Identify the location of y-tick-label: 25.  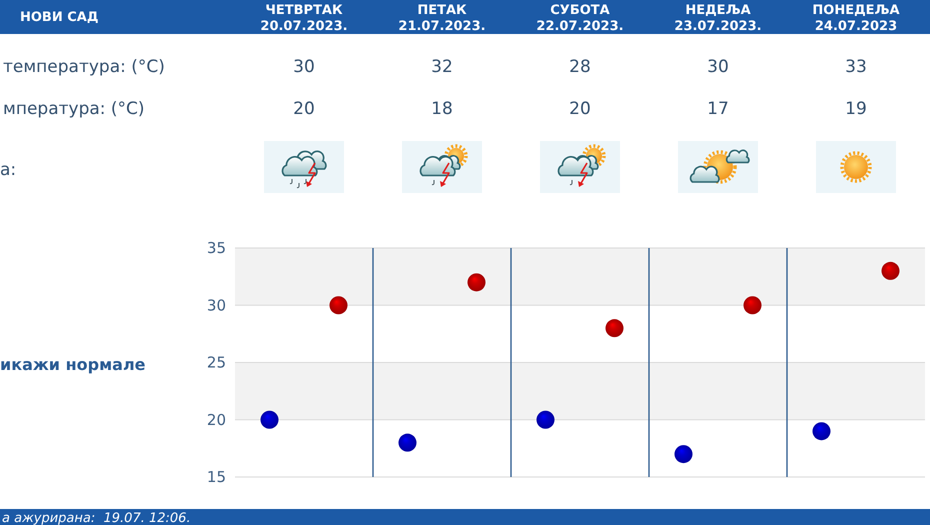
(216, 363).